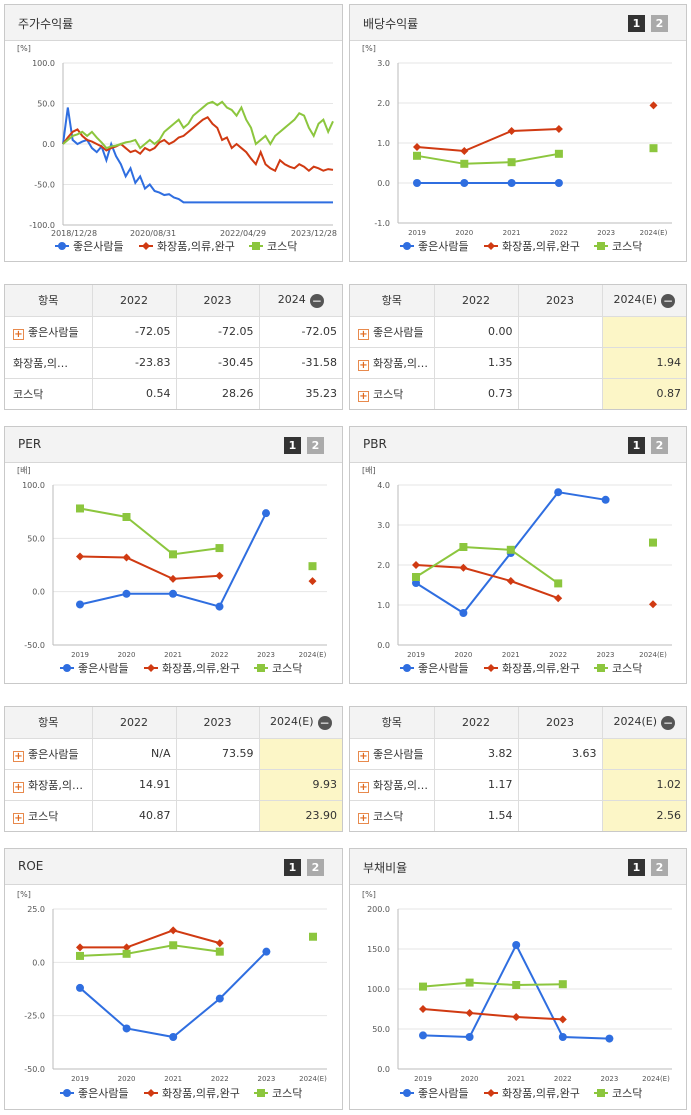  What do you see at coordinates (381, 1029) in the screenshot?
I see `y-tick-label: 50.0` at bounding box center [381, 1029].